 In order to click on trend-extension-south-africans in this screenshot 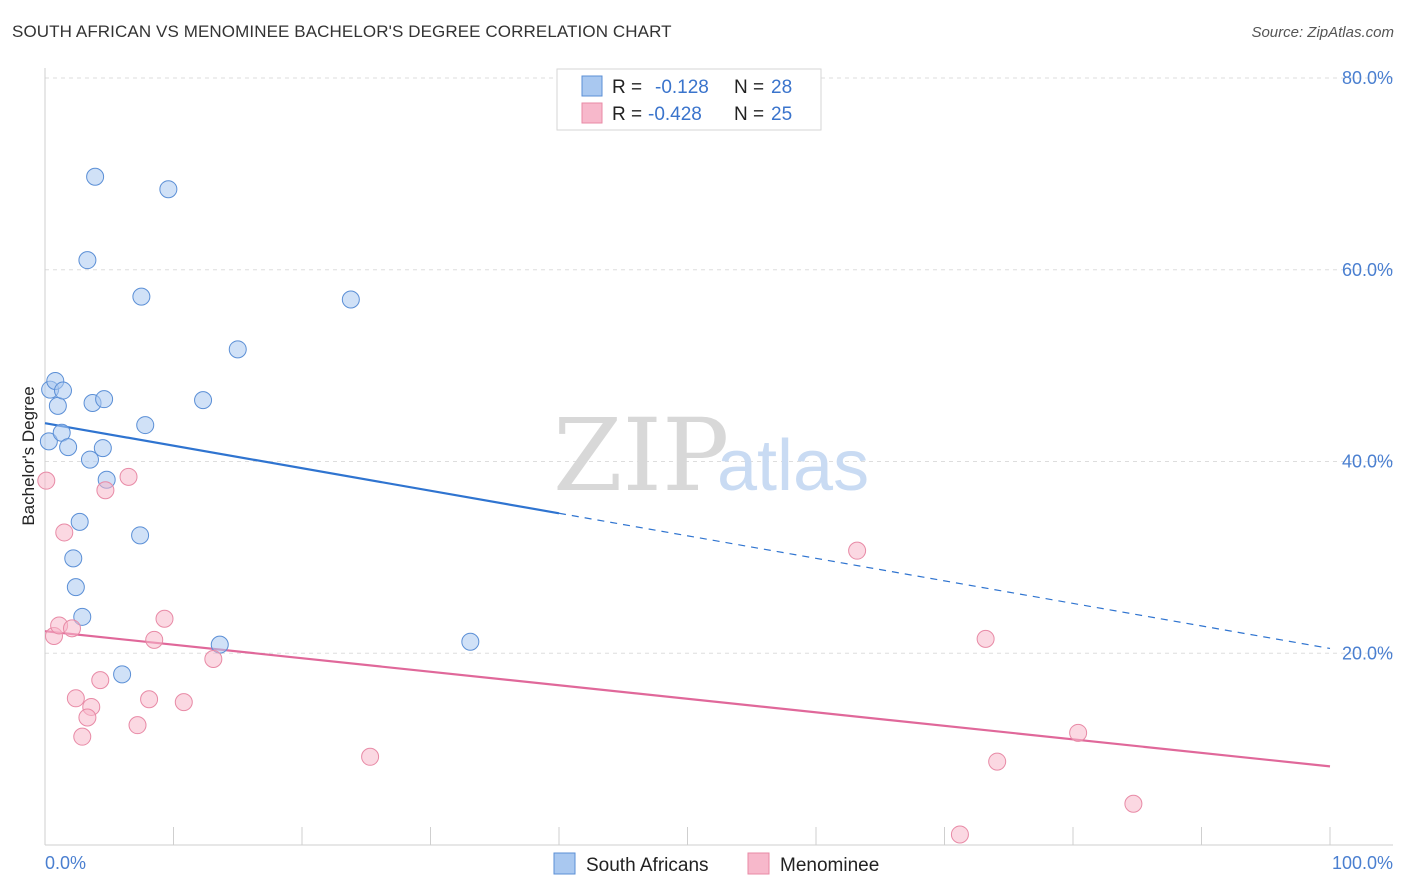, I will do `click(944, 581)`.